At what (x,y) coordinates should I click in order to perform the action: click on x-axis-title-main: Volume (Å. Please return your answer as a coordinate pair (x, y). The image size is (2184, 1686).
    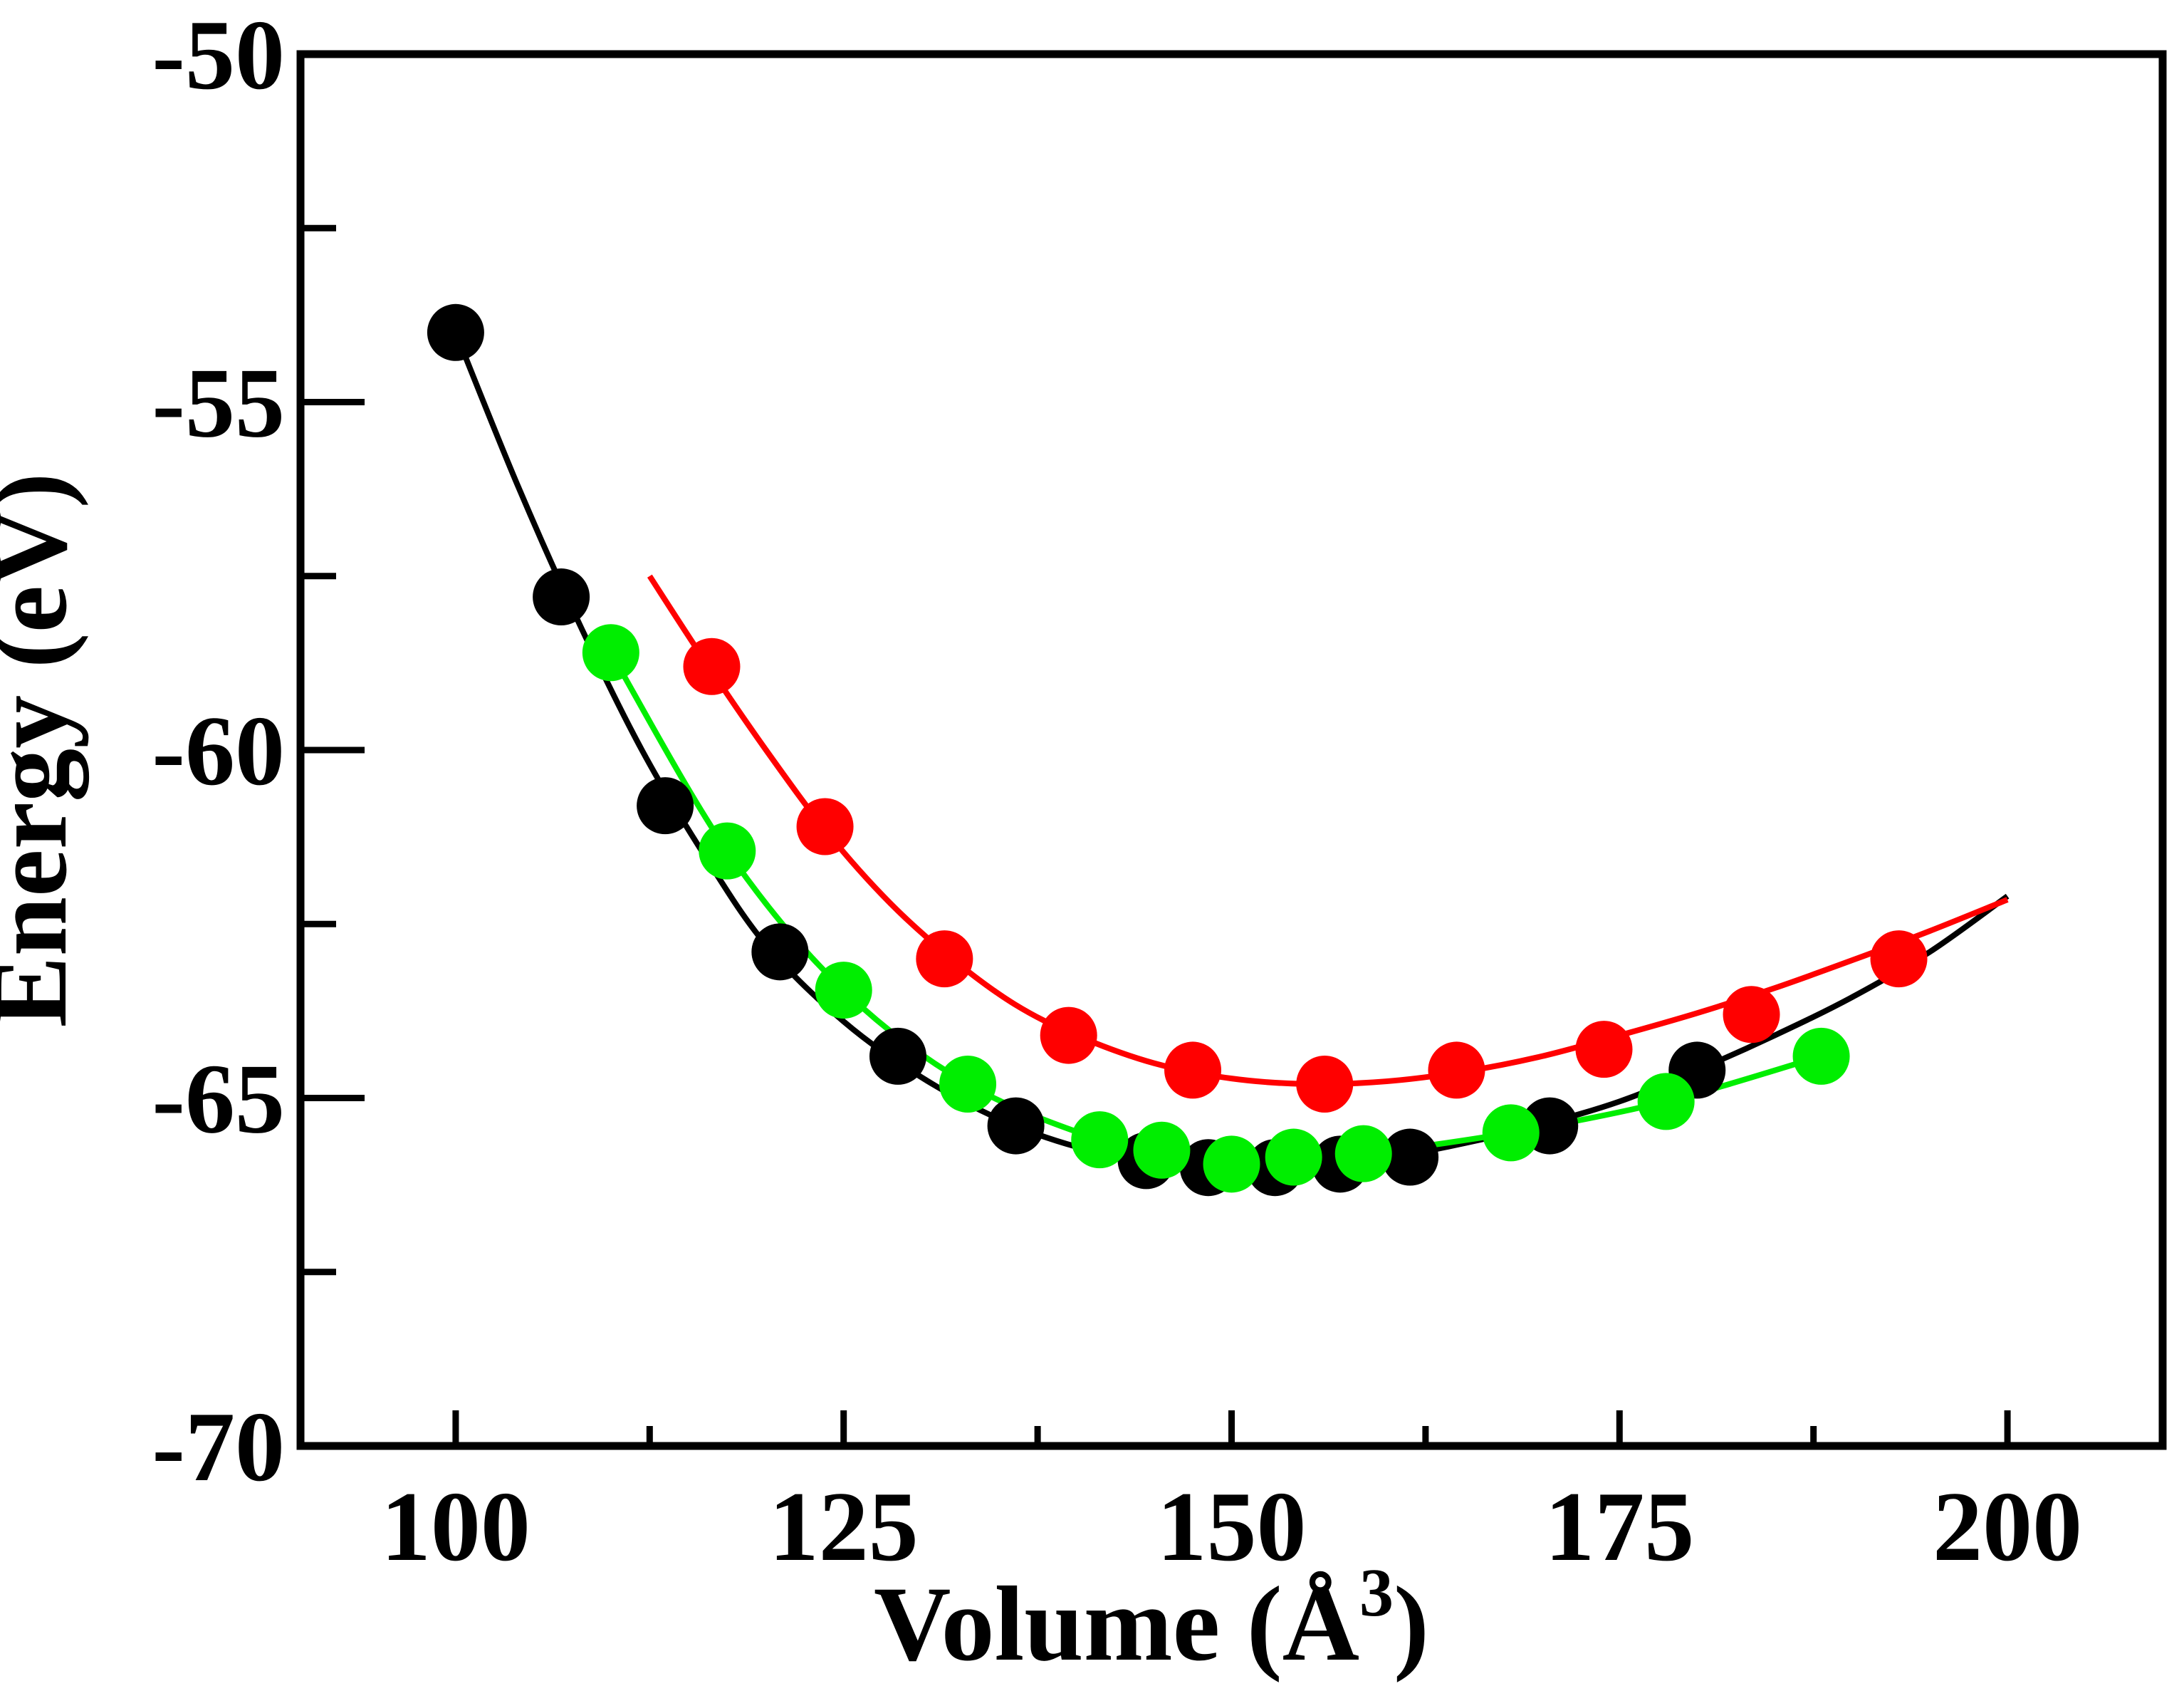
    Looking at the image, I should click on (1116, 1624).